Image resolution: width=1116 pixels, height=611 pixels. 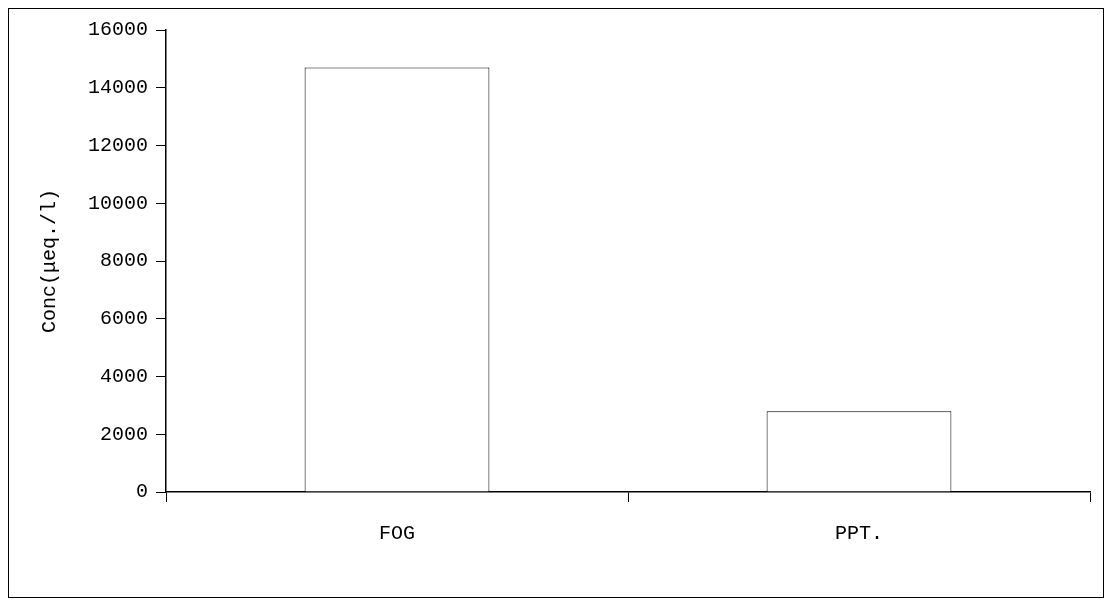 What do you see at coordinates (118, 30) in the screenshot?
I see `y-tick-label: 16000` at bounding box center [118, 30].